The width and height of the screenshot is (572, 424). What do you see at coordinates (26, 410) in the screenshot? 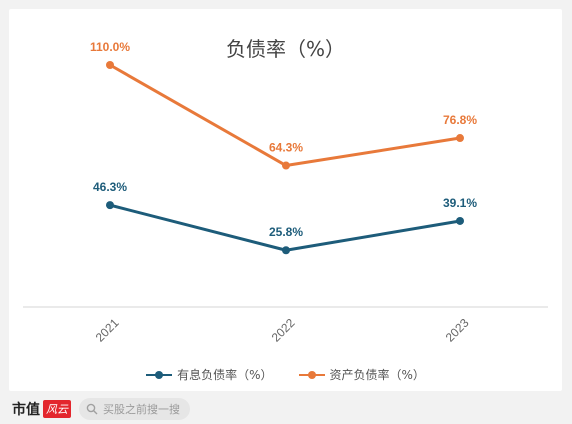
I see `brand-name: 市值` at bounding box center [26, 410].